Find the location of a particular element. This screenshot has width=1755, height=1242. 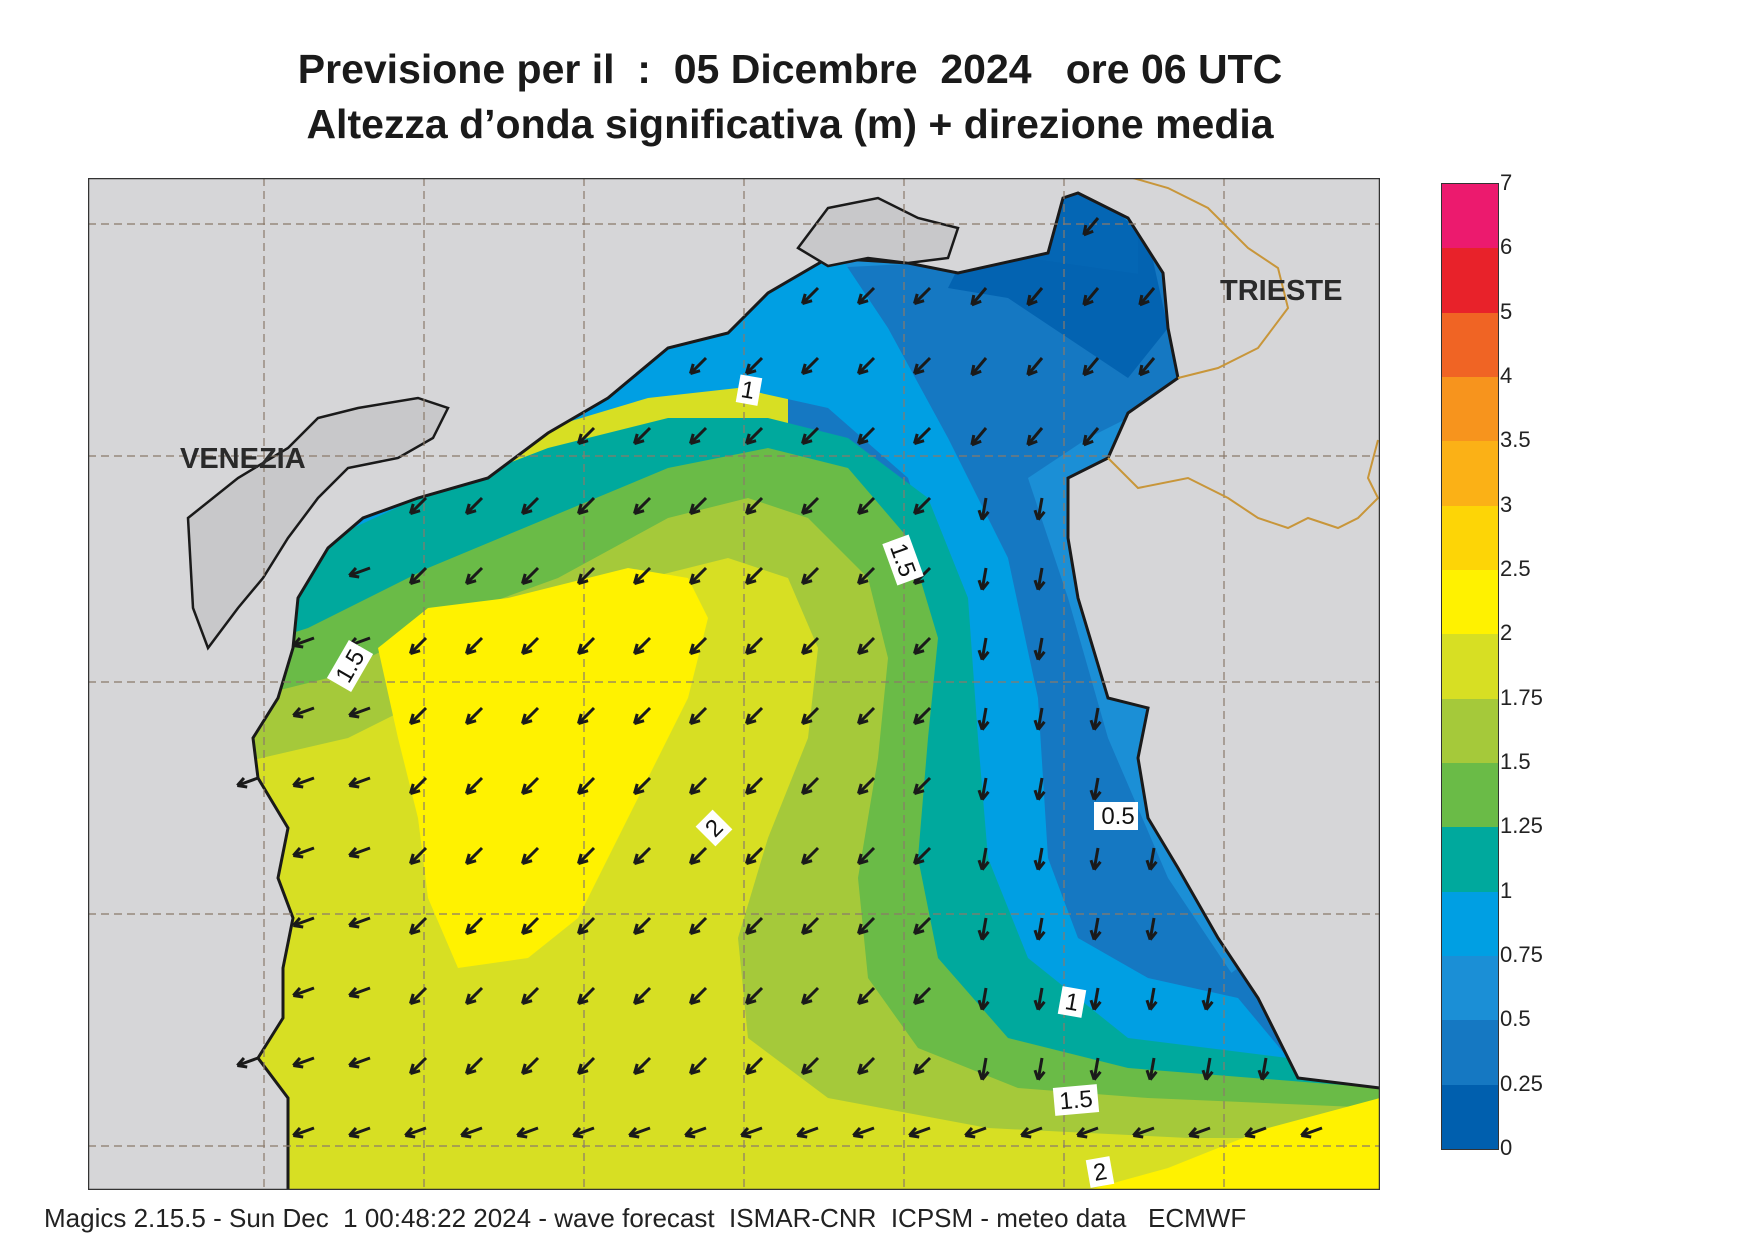

colorbar-label: 5 is located at coordinates (1506, 311).